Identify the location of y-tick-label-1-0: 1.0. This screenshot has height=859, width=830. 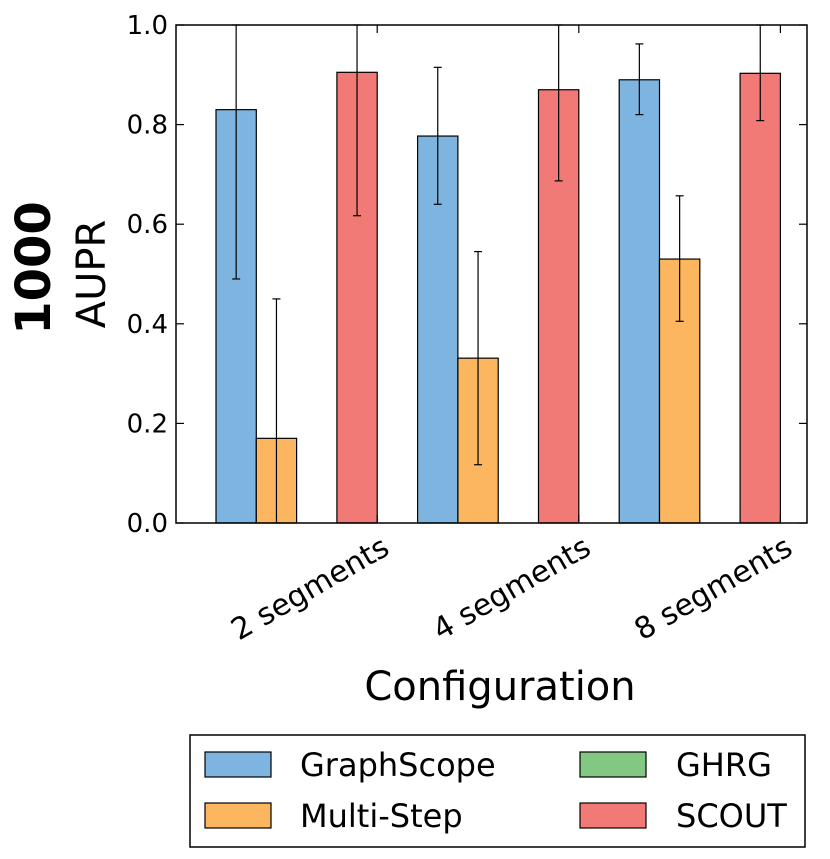
(147, 26).